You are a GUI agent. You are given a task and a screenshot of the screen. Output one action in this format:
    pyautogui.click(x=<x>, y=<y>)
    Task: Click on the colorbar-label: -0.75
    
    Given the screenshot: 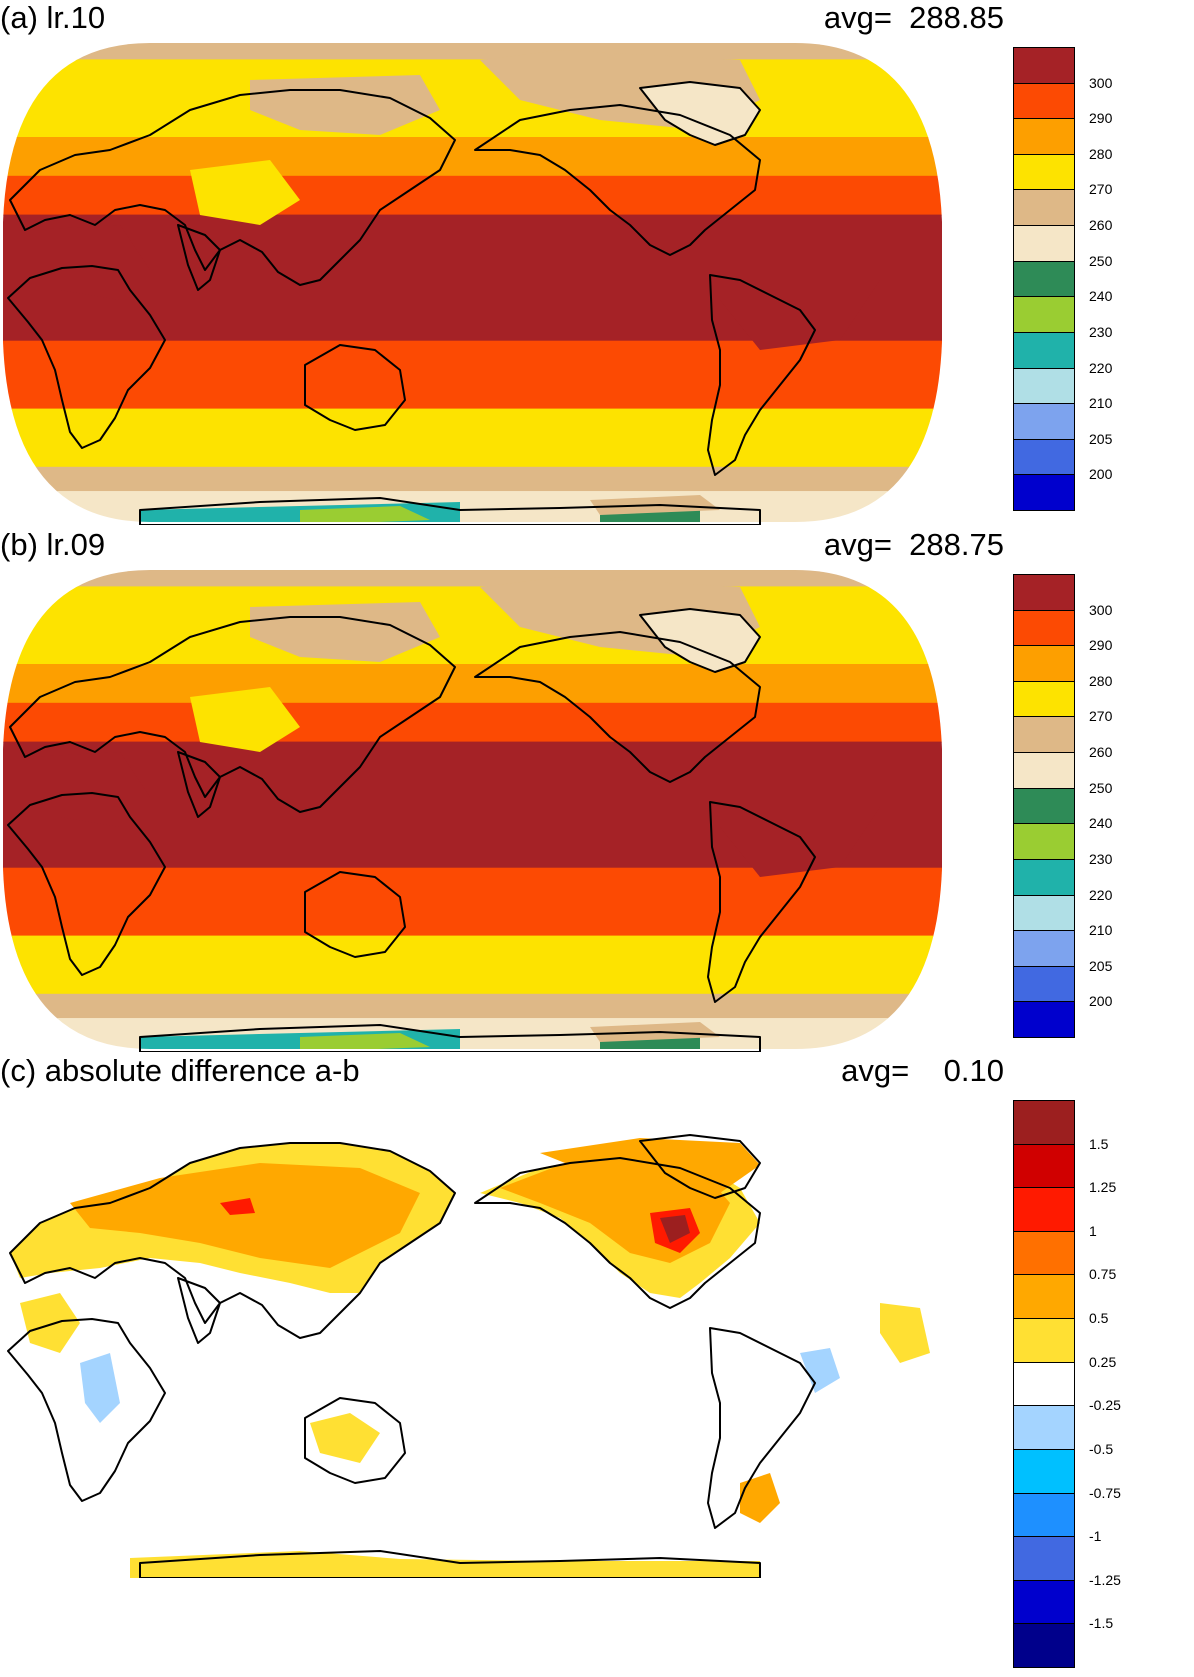 What is the action you would take?
    pyautogui.click(x=1105, y=1492)
    